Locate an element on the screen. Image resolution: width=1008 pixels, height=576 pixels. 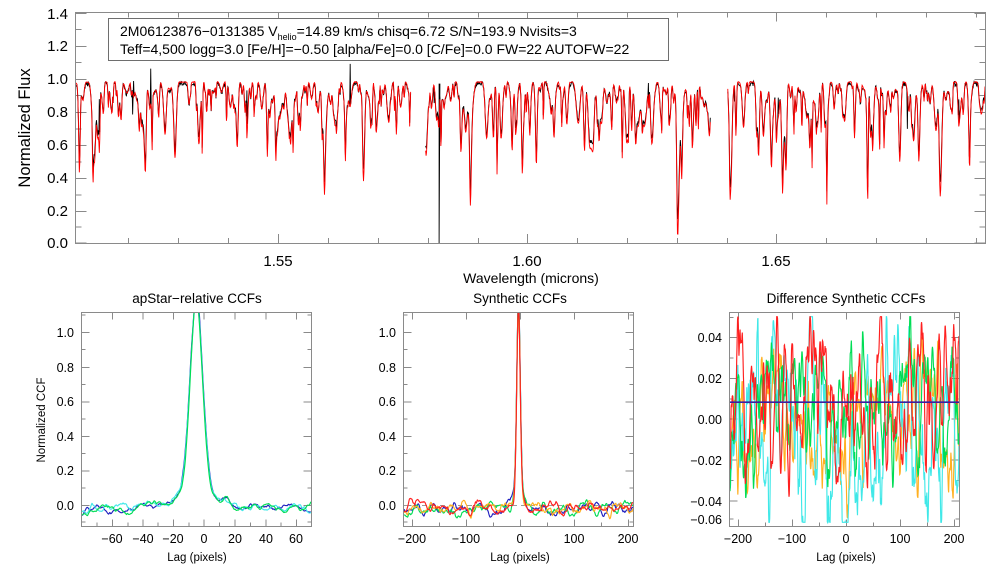
ccf3-series-diff-red is located at coordinates (844, 406).